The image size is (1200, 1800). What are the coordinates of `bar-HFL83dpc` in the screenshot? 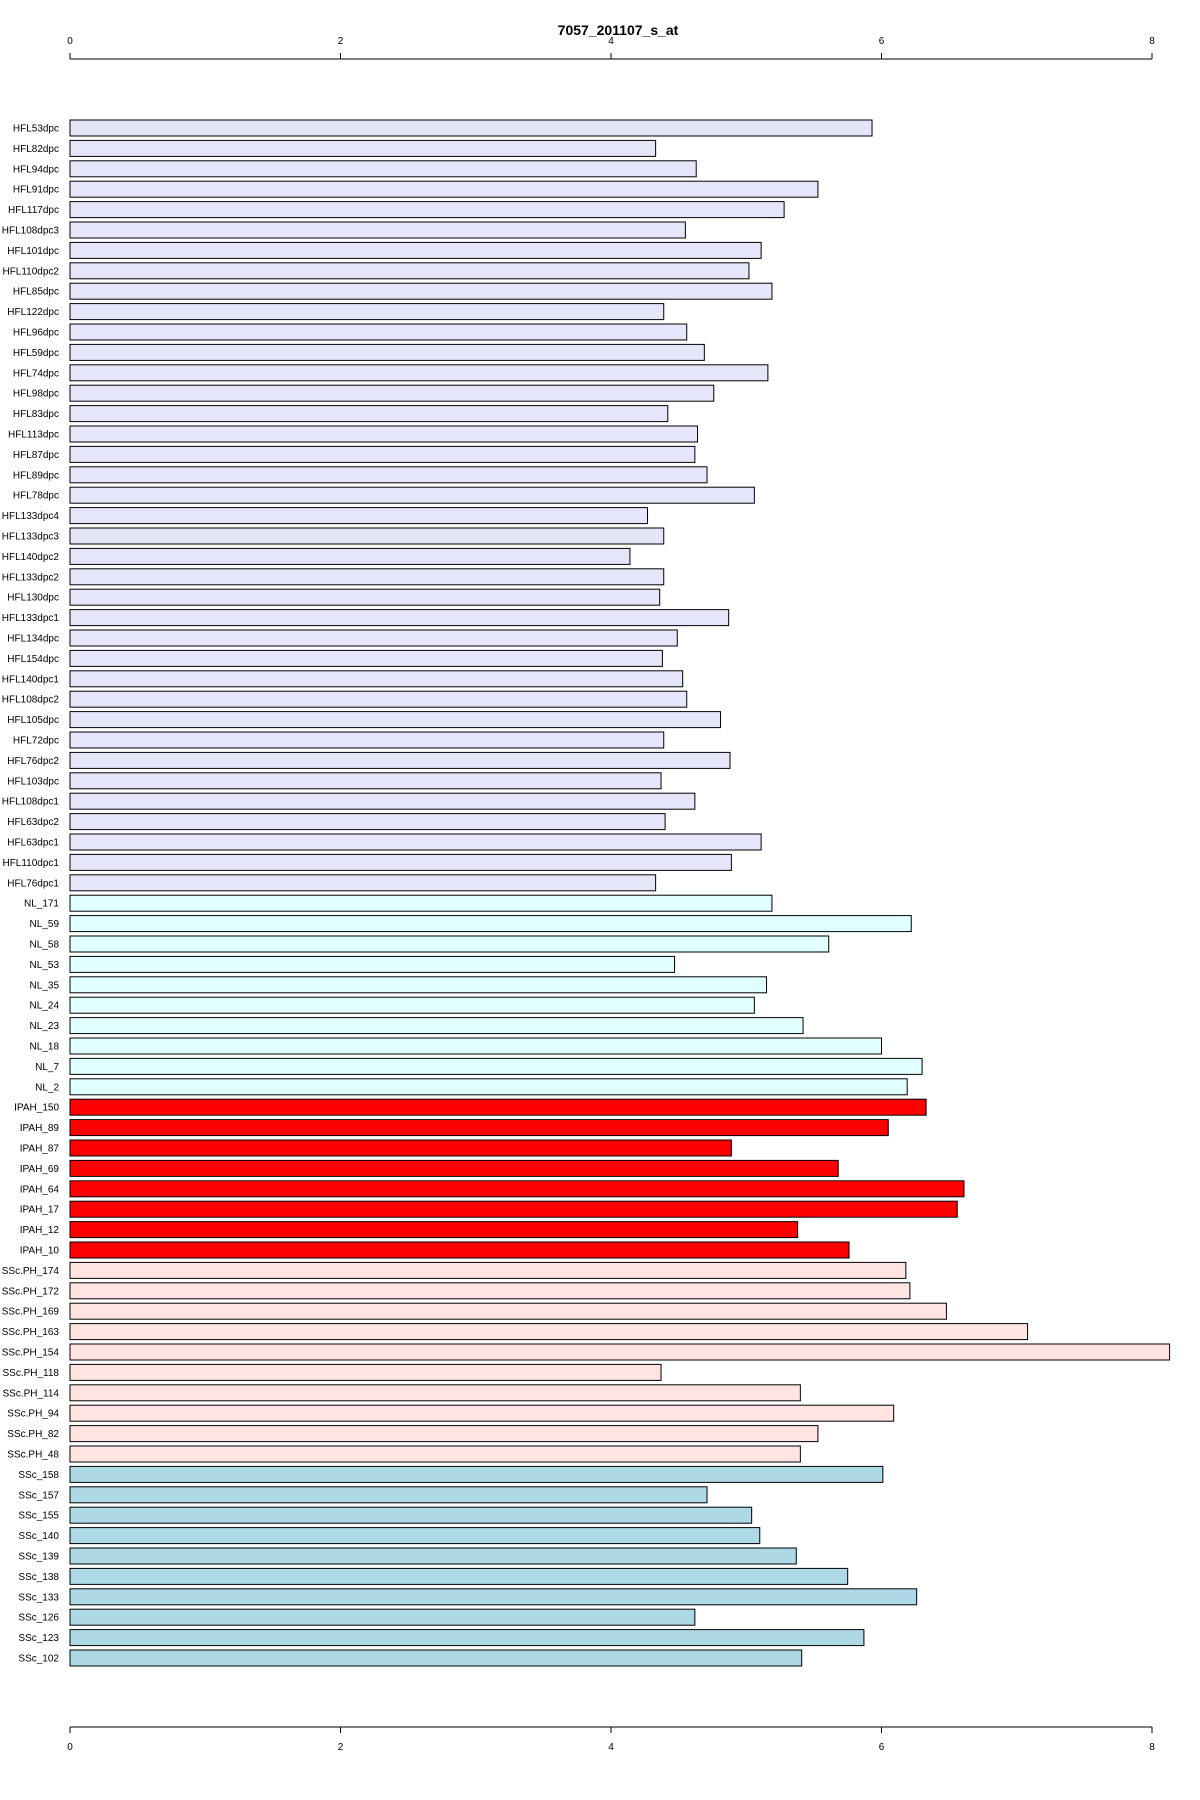 It's located at (369, 414).